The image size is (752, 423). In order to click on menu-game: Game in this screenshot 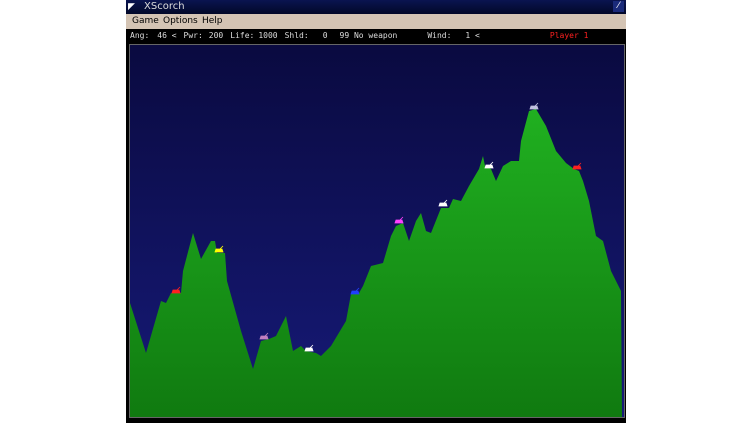, I will do `click(145, 21)`.